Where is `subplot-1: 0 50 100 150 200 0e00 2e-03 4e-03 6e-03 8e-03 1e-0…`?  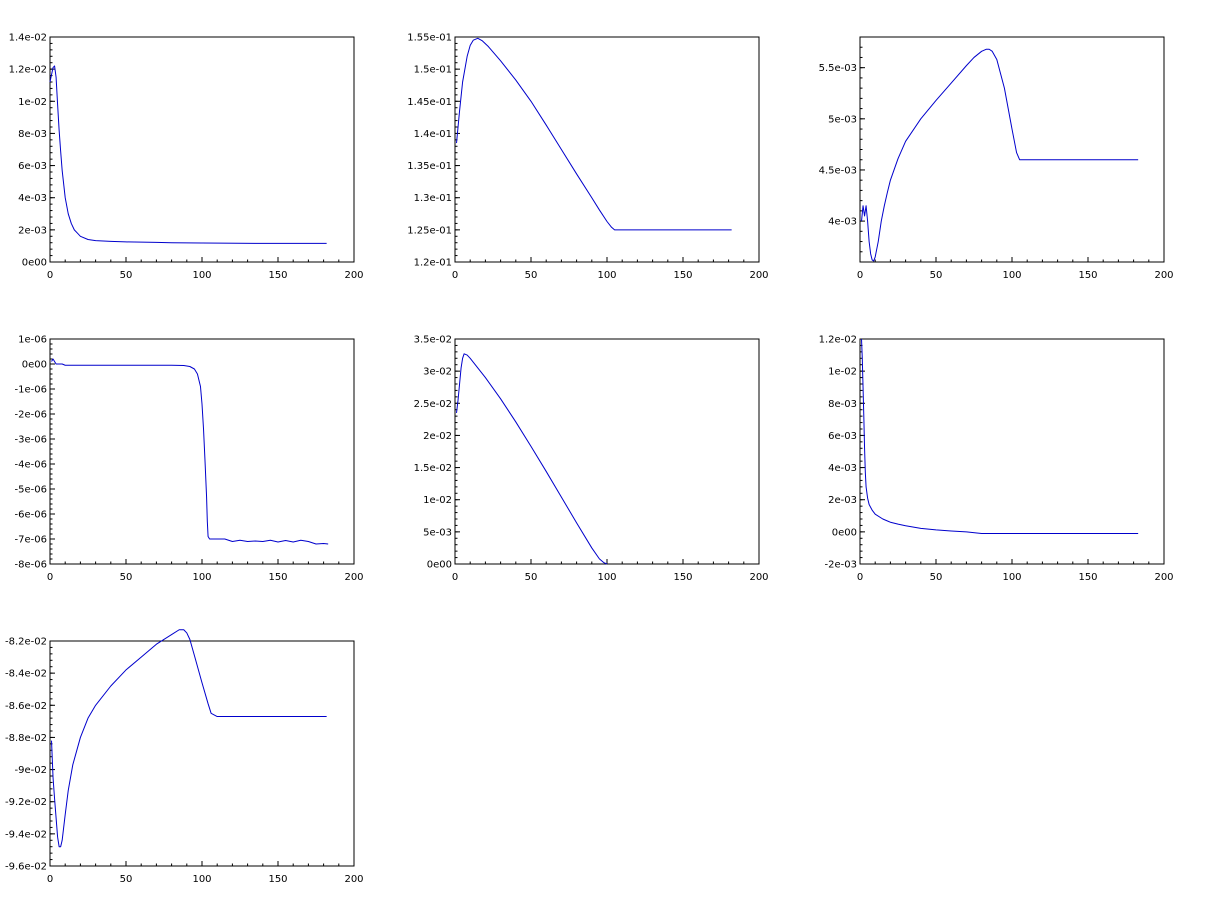 subplot-1: 0 50 100 150 200 0e00 2e-03 4e-03 6e-03 8e-03 1e-0… is located at coordinates (186, 157).